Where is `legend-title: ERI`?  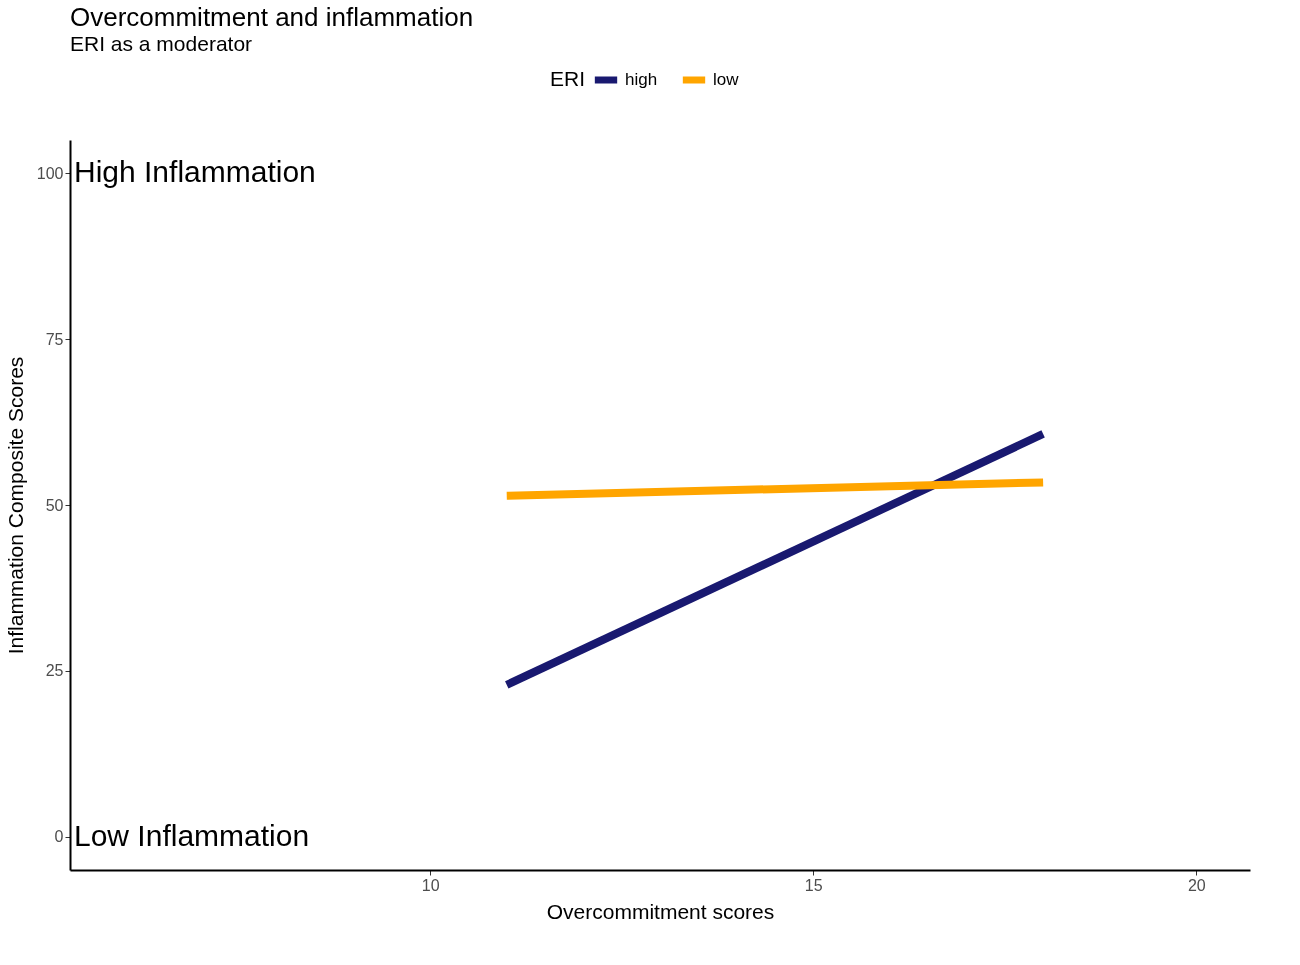 legend-title: ERI is located at coordinates (568, 78).